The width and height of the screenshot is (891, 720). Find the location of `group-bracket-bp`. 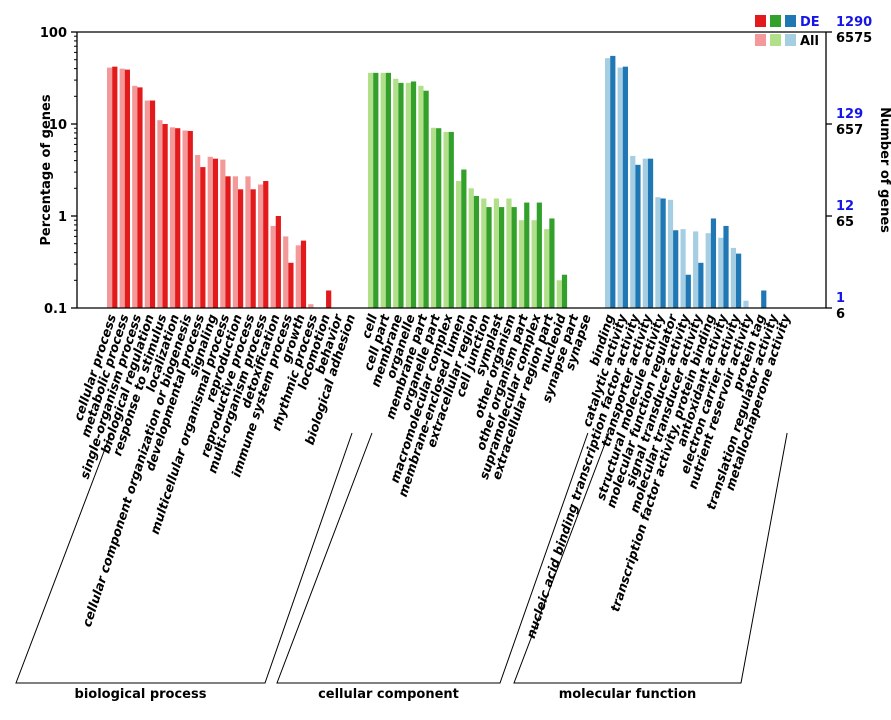

group-bracket-bp is located at coordinates (184, 558).